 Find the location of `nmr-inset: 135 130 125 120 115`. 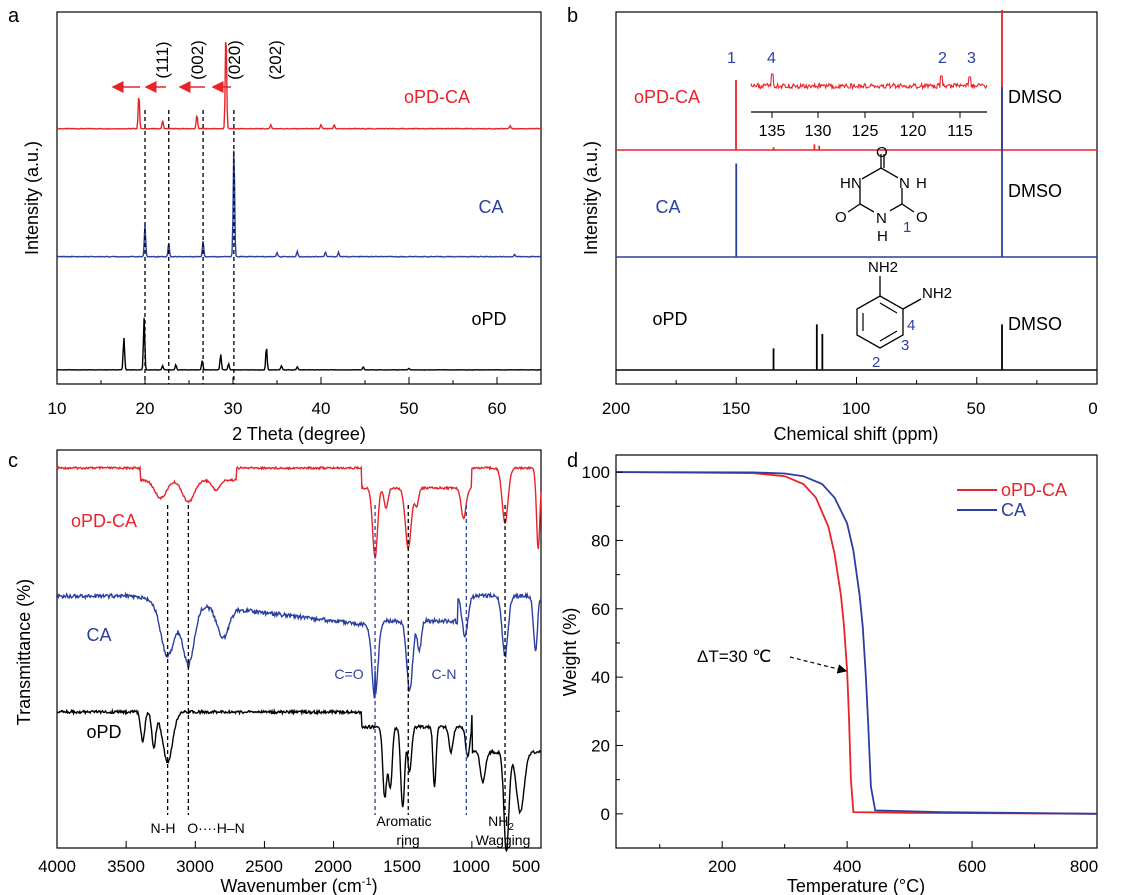

nmr-inset: 135 130 125 120 115 is located at coordinates (869, 125).